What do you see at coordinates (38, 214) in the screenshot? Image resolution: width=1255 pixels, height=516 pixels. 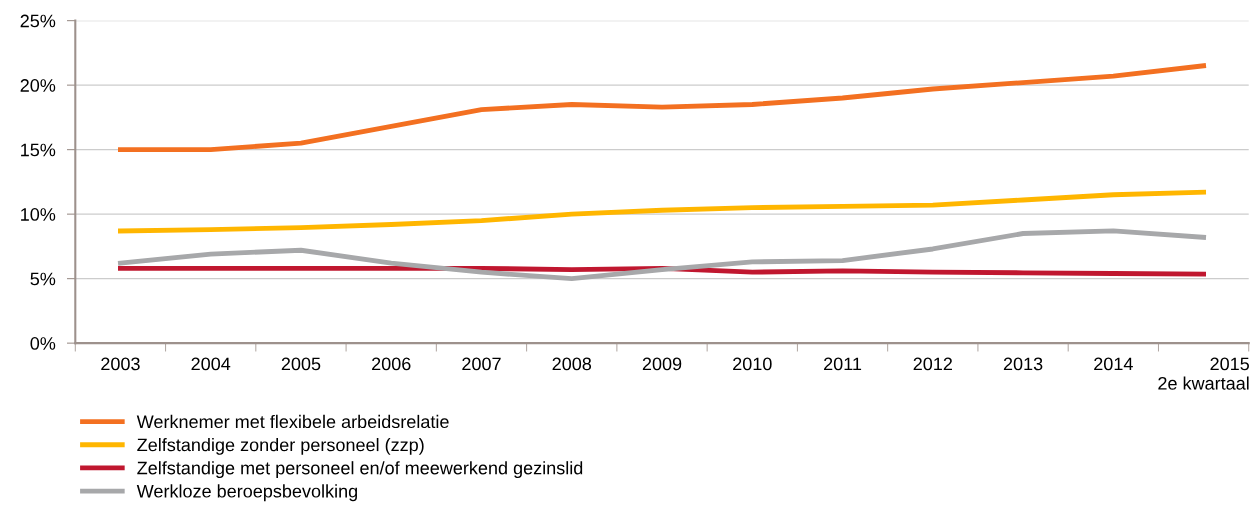 I see `y-tick-label: 10%` at bounding box center [38, 214].